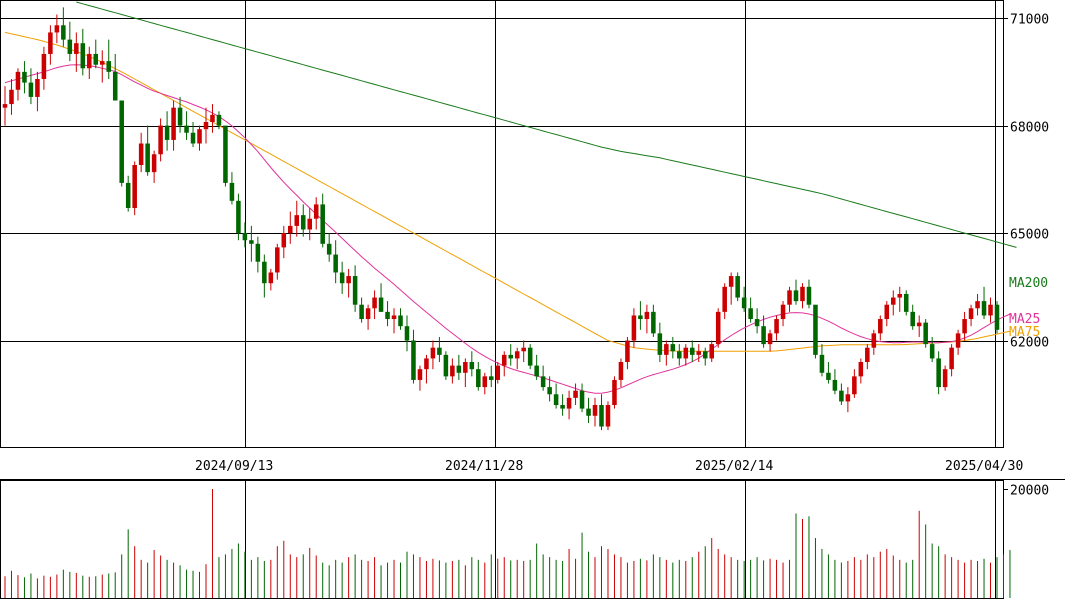 Image resolution: width=1065 pixels, height=600 pixels. I want to click on volume-y-tick-label: 20000, so click(1029, 491).